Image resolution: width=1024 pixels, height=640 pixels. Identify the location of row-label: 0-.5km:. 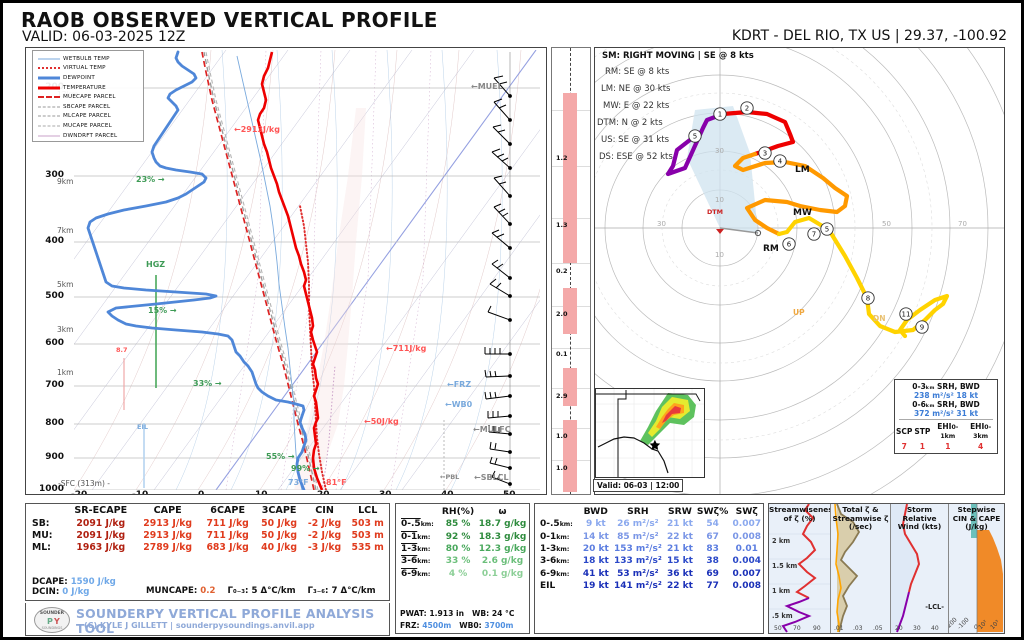
(556, 524).